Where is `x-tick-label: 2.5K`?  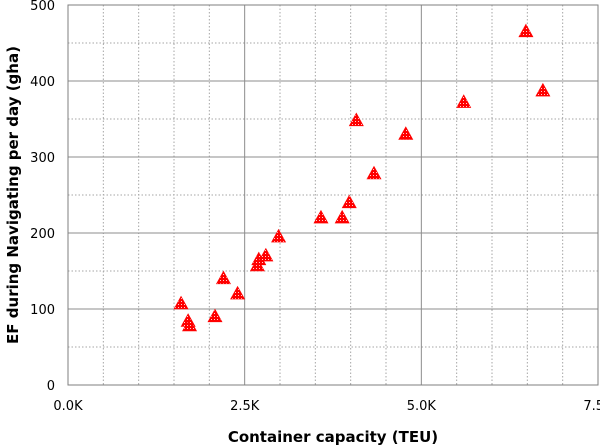 x-tick-label: 2.5K is located at coordinates (245, 406).